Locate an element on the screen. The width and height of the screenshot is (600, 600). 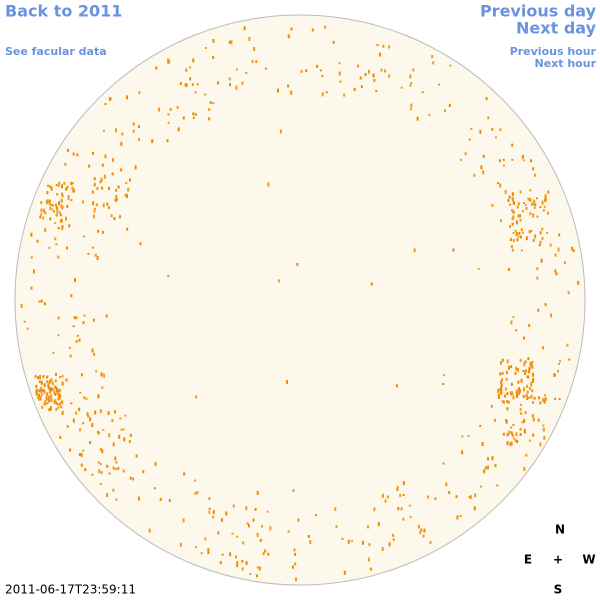
compass-north: N is located at coordinates (560, 530).